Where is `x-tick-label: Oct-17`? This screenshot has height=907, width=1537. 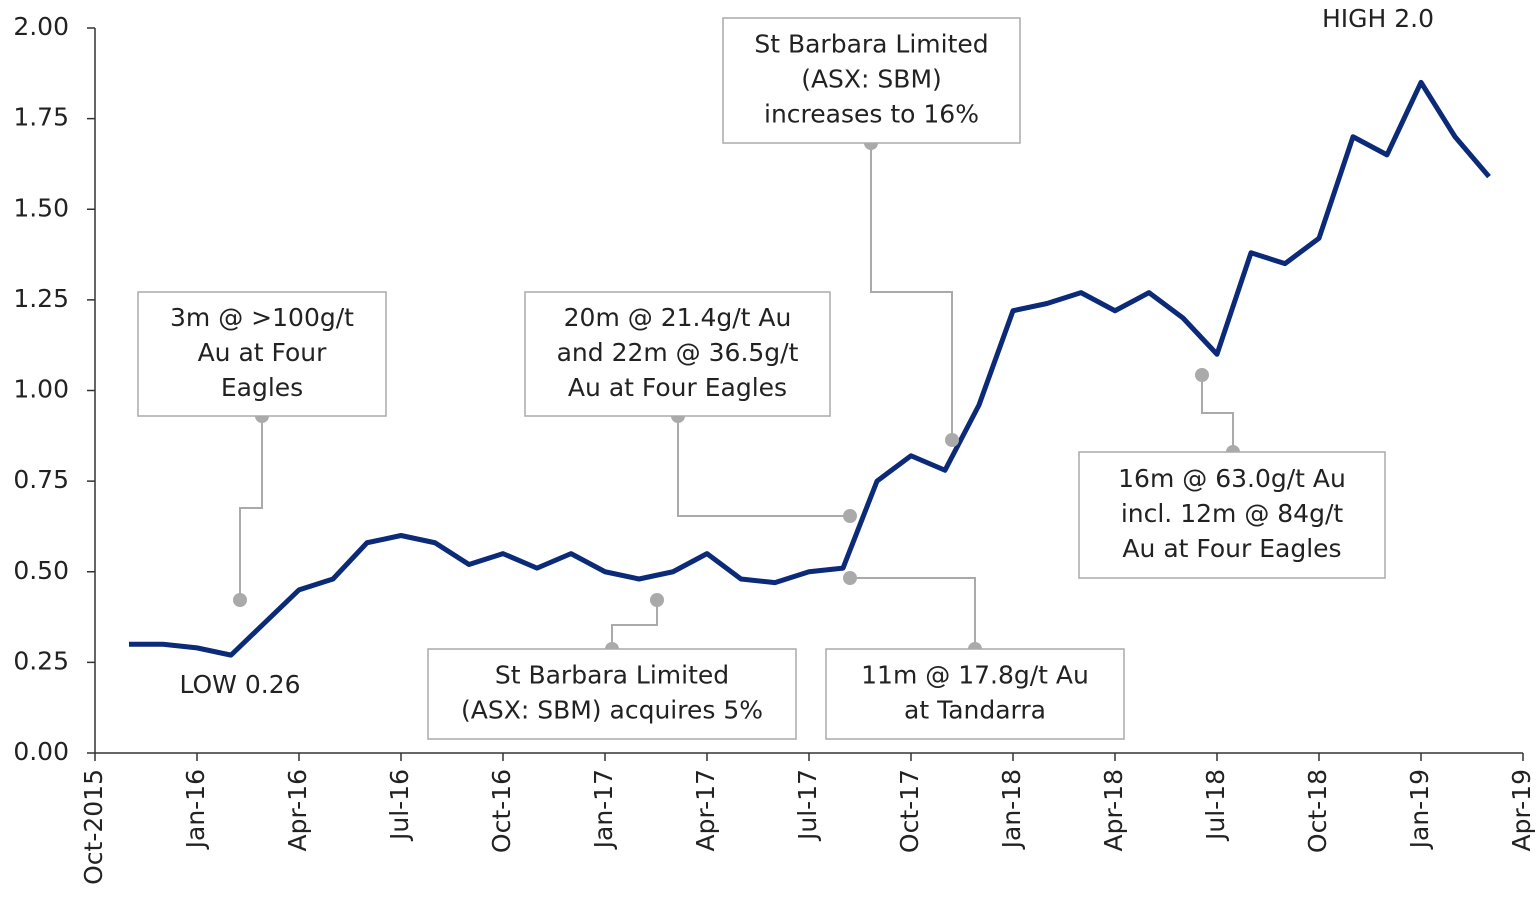
x-tick-label: Oct-17 is located at coordinates (909, 811).